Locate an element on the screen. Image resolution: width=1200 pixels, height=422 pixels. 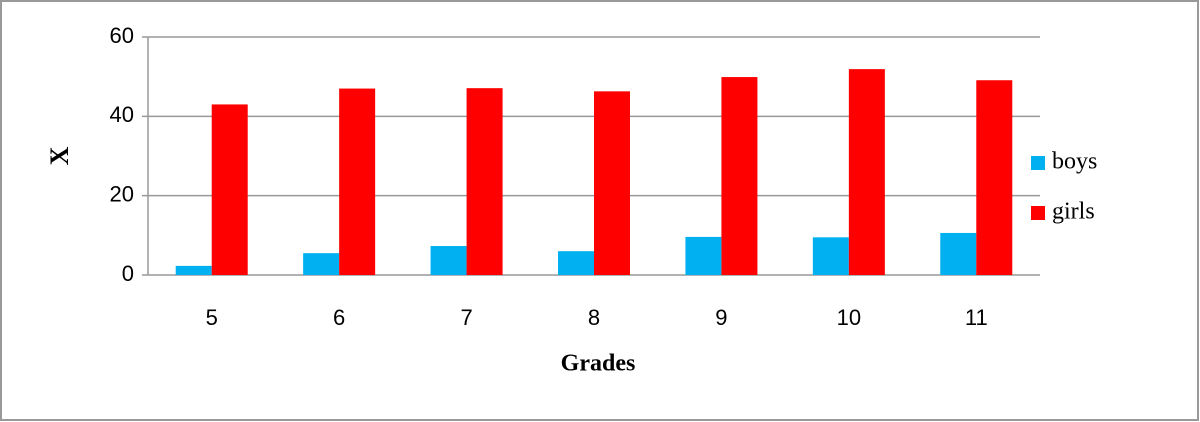
x-tick-label: 8 is located at coordinates (594, 317).